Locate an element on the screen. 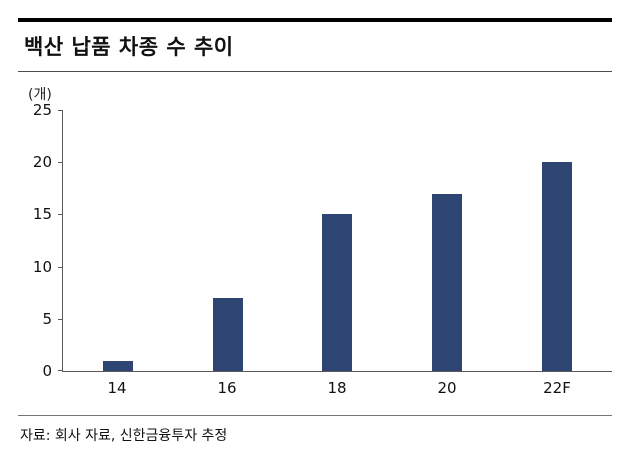 This screenshot has width=630, height=474. y-tick-label: 10 is located at coordinates (42, 266).